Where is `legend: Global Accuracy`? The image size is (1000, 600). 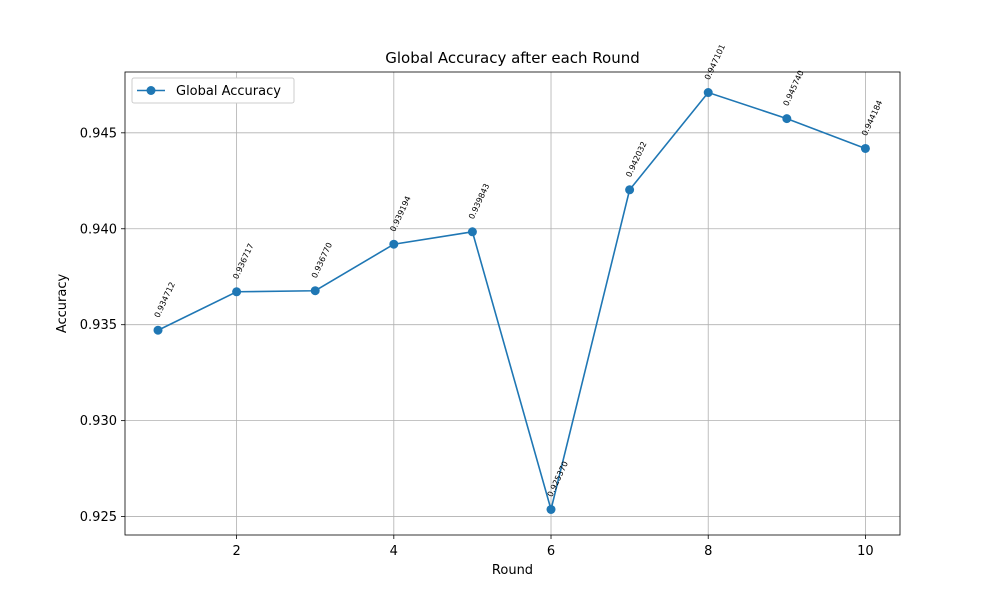 legend: Global Accuracy is located at coordinates (213, 90).